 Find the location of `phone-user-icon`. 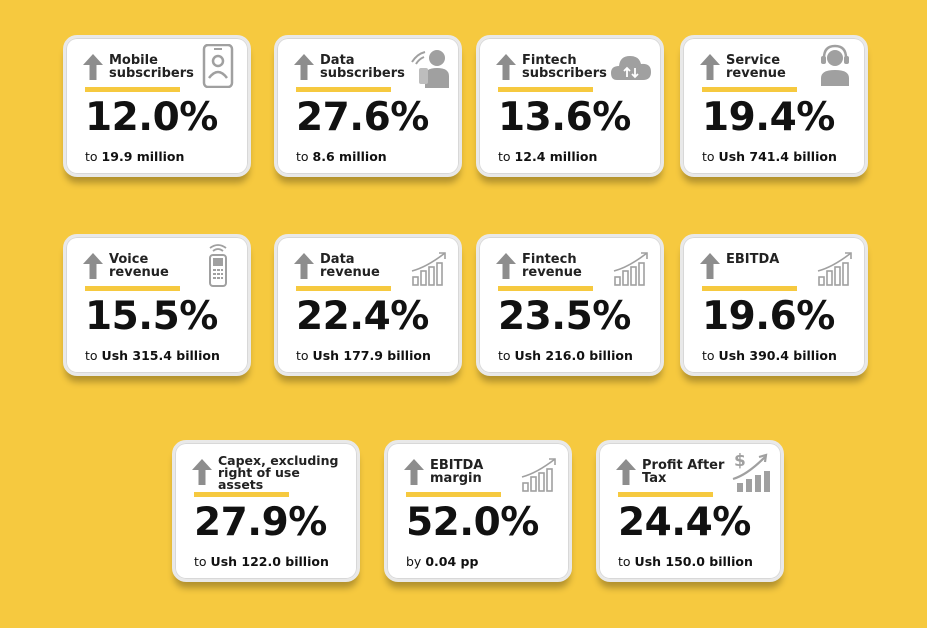

phone-user-icon is located at coordinates (218, 66).